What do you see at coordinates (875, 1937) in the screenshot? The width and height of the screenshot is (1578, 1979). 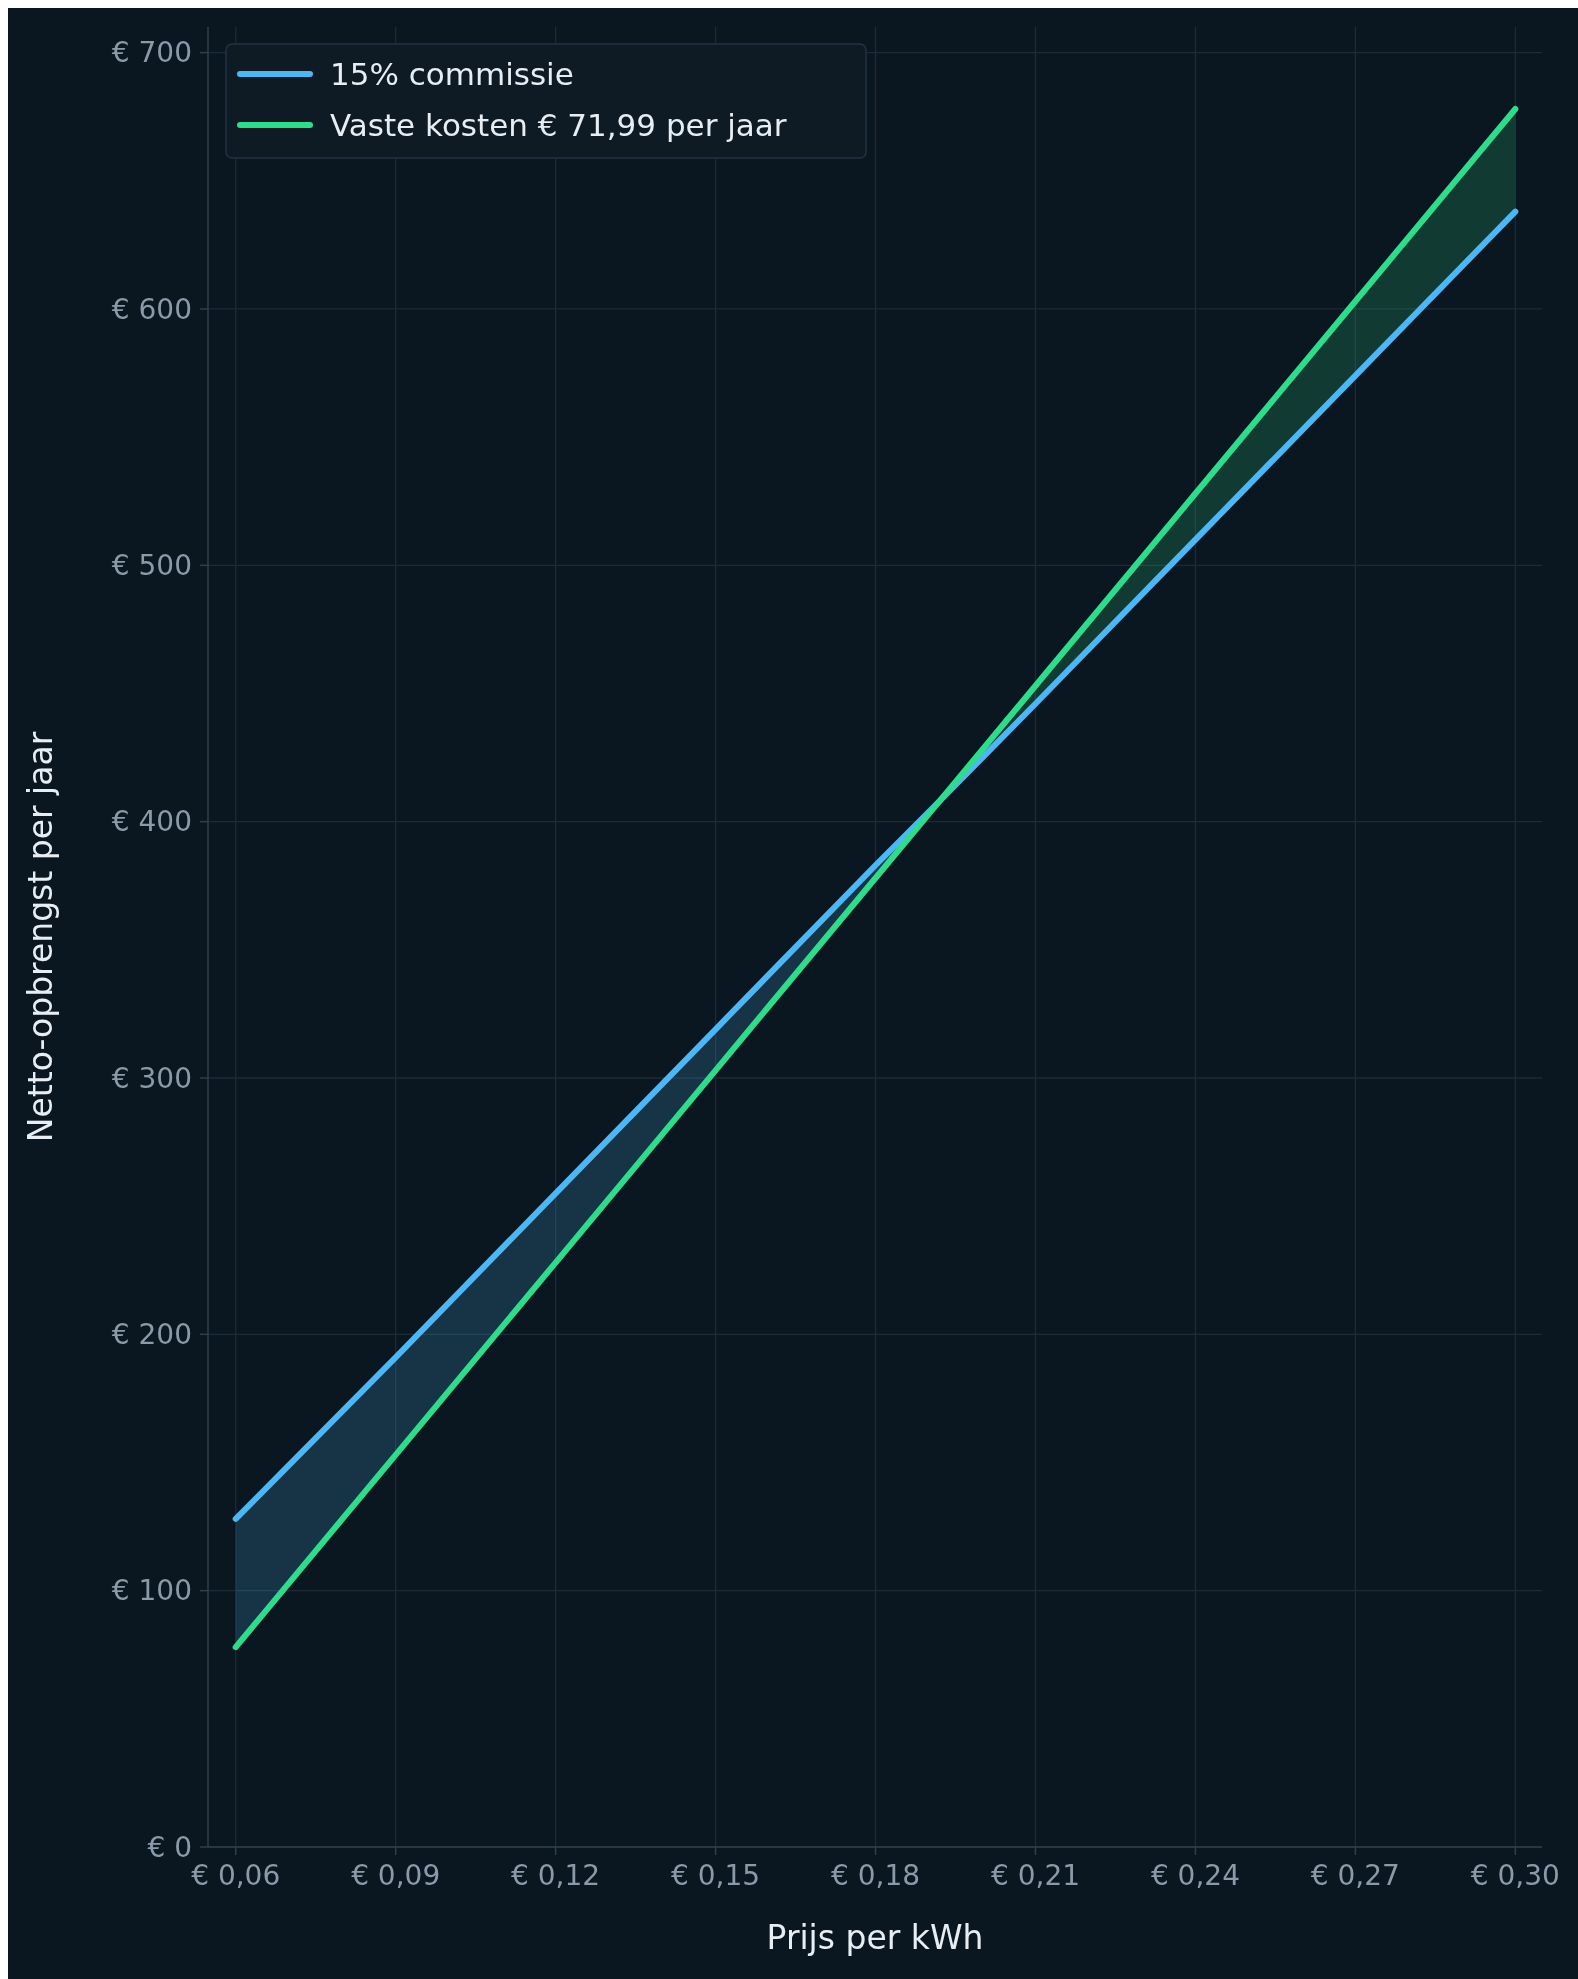 I see `x-axis-title: Prijs per kWh` at bounding box center [875, 1937].